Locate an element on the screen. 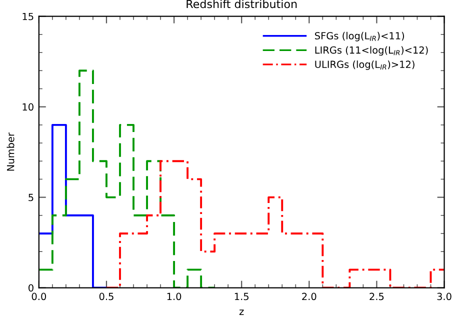 Image resolution: width=458 pixels, height=327 pixels. x-tick-label: 3.0 is located at coordinates (444, 296).